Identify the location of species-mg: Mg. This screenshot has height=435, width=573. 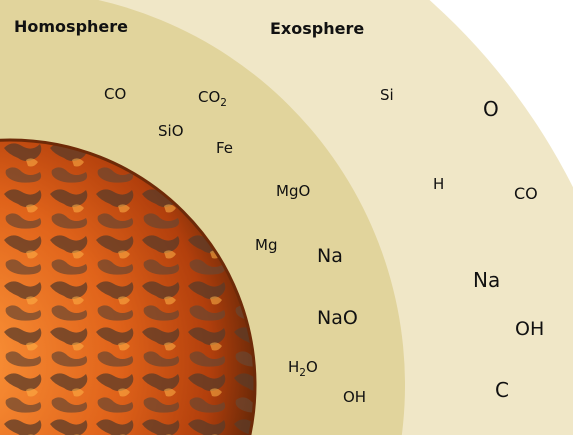
(266, 245).